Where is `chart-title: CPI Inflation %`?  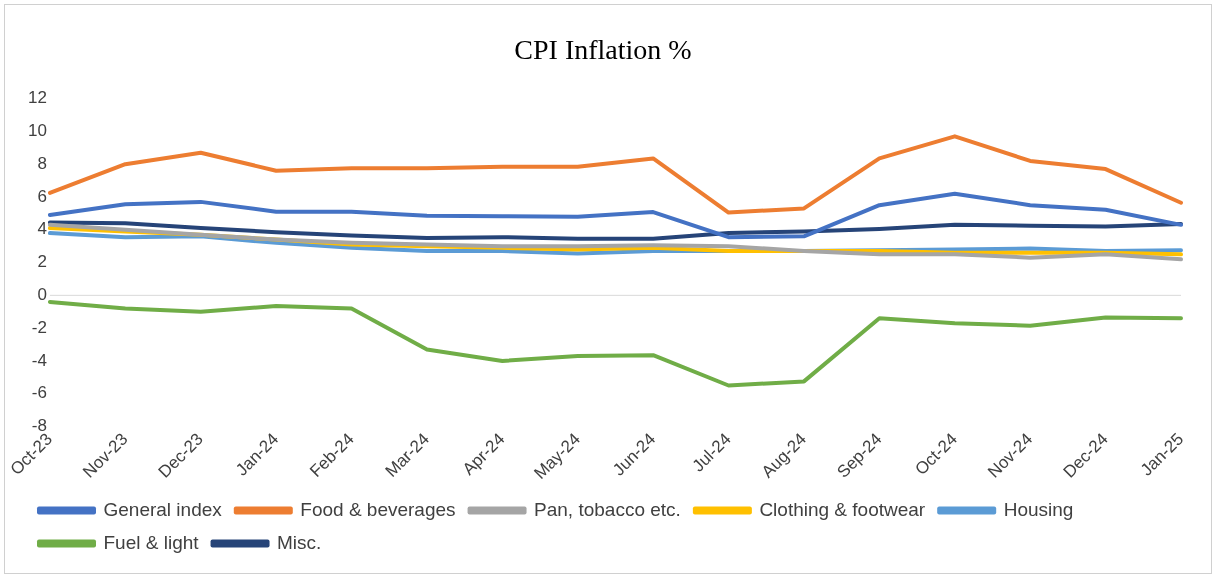 chart-title: CPI Inflation % is located at coordinates (603, 50).